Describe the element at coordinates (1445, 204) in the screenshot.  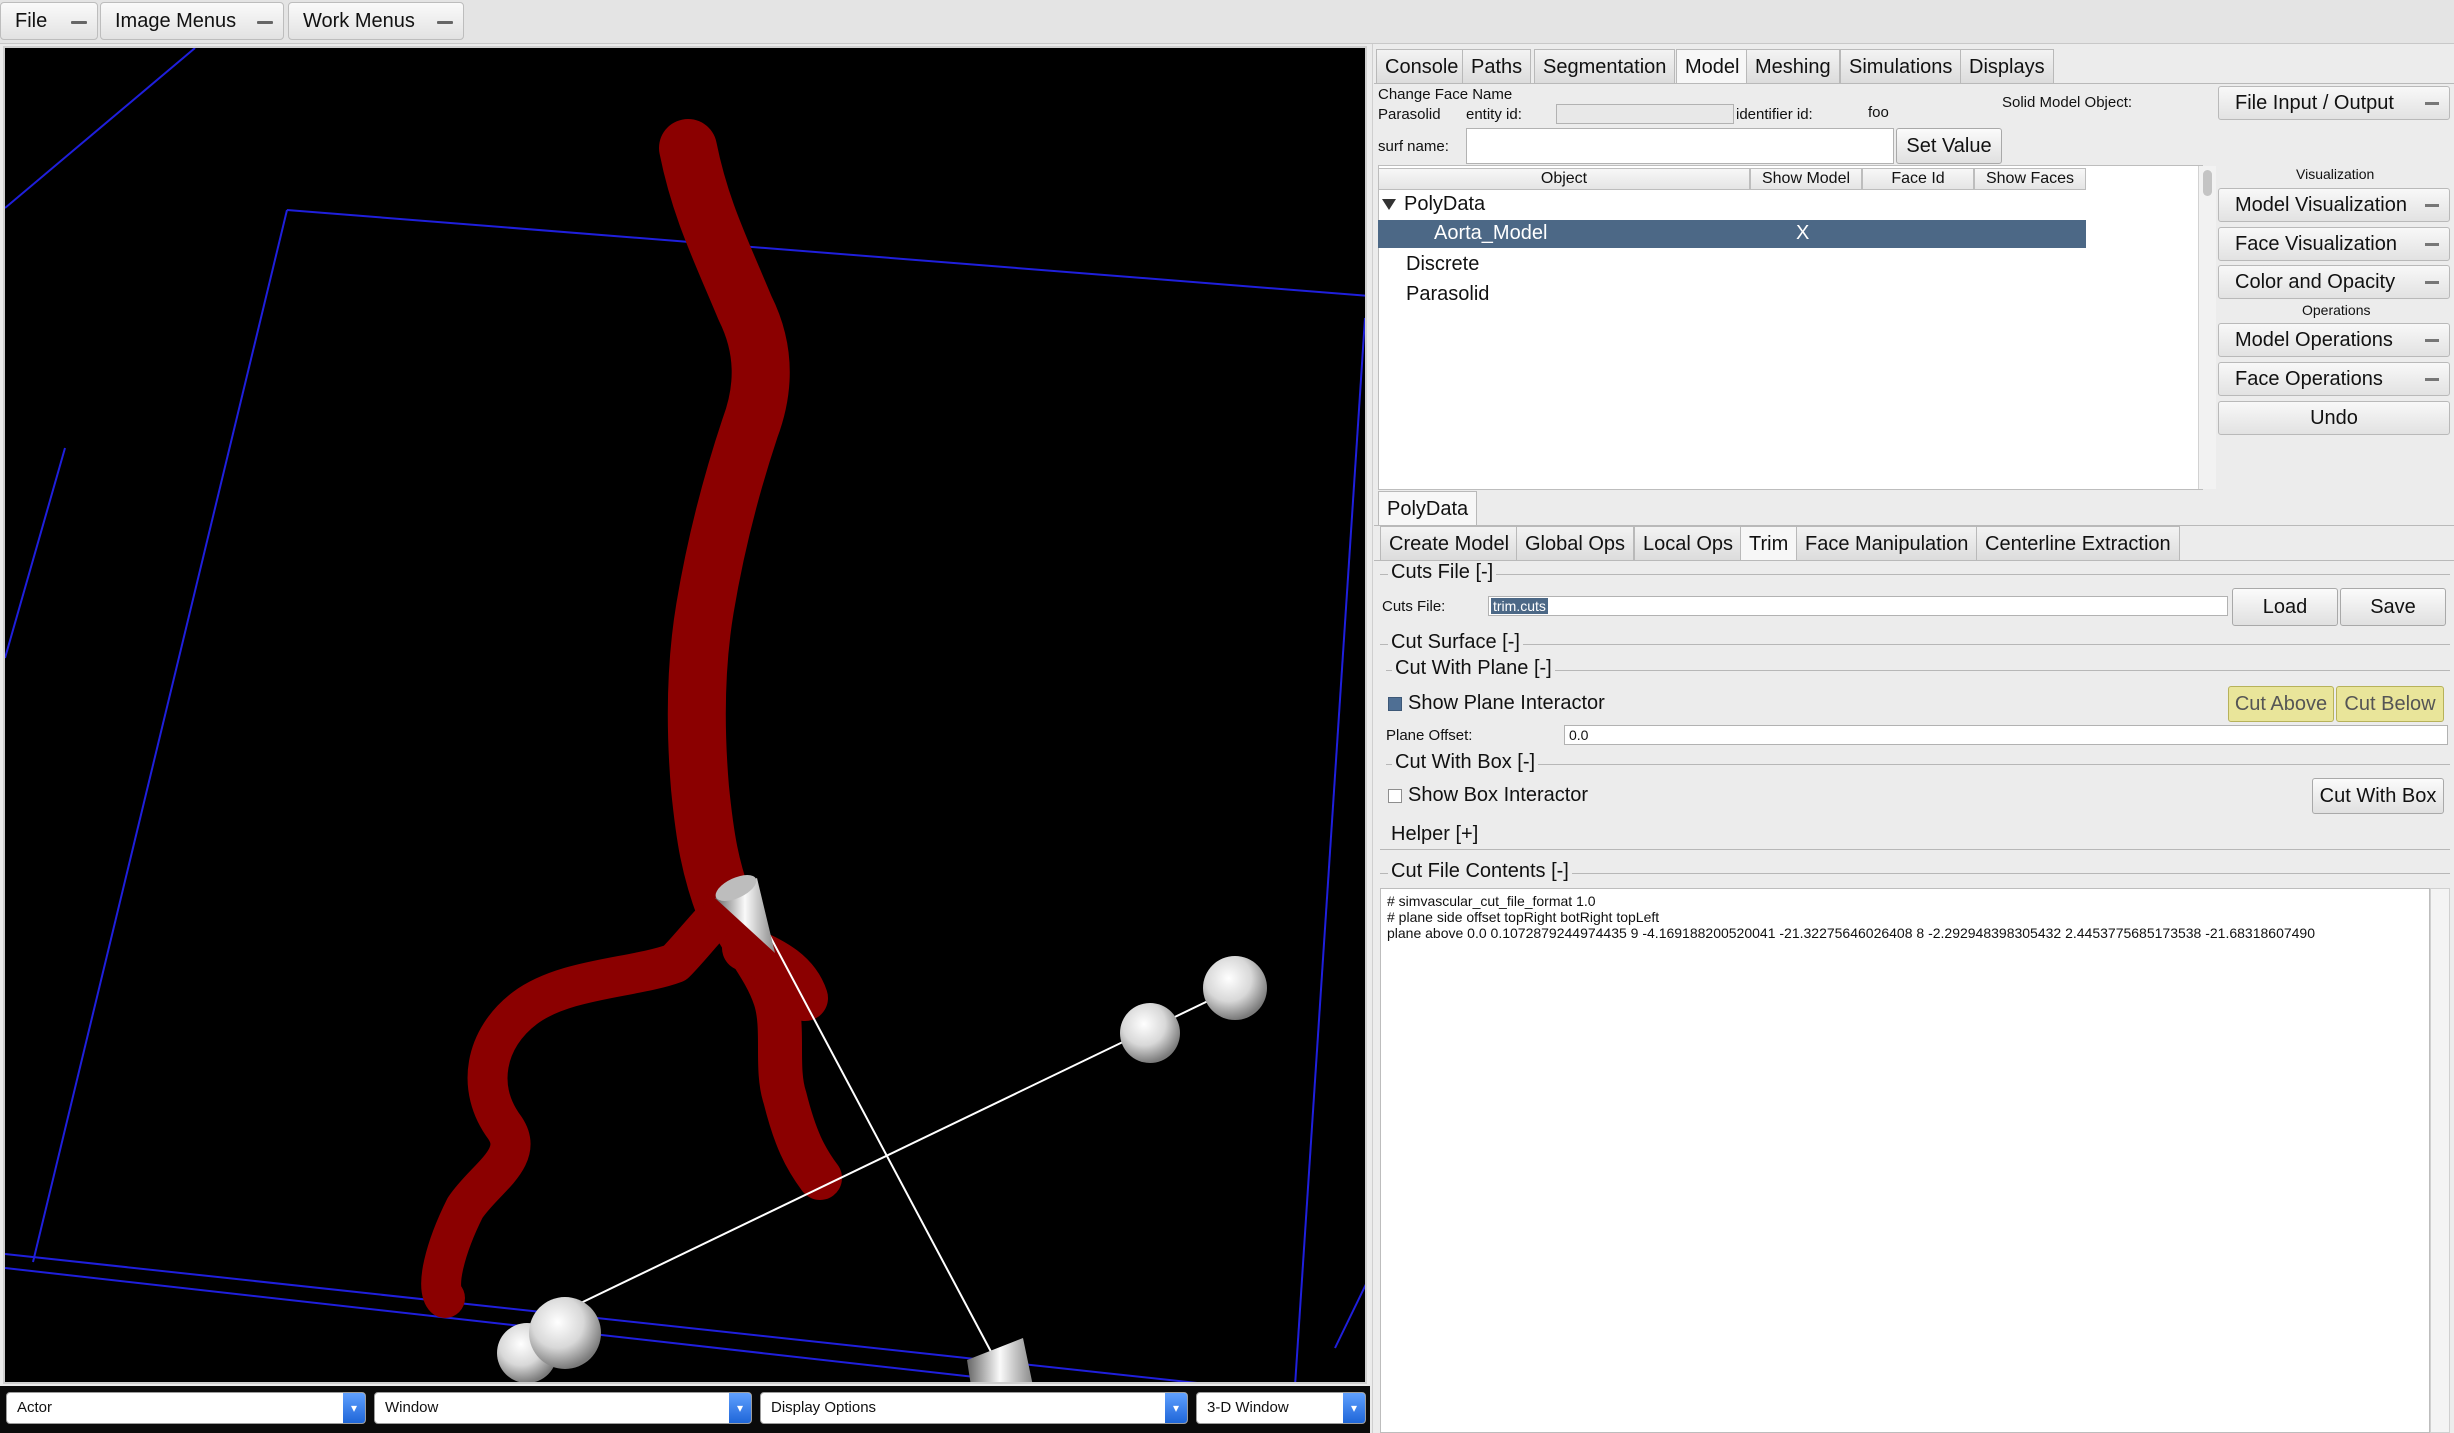
I see `tree-label-polydata: PolyData` at that location.